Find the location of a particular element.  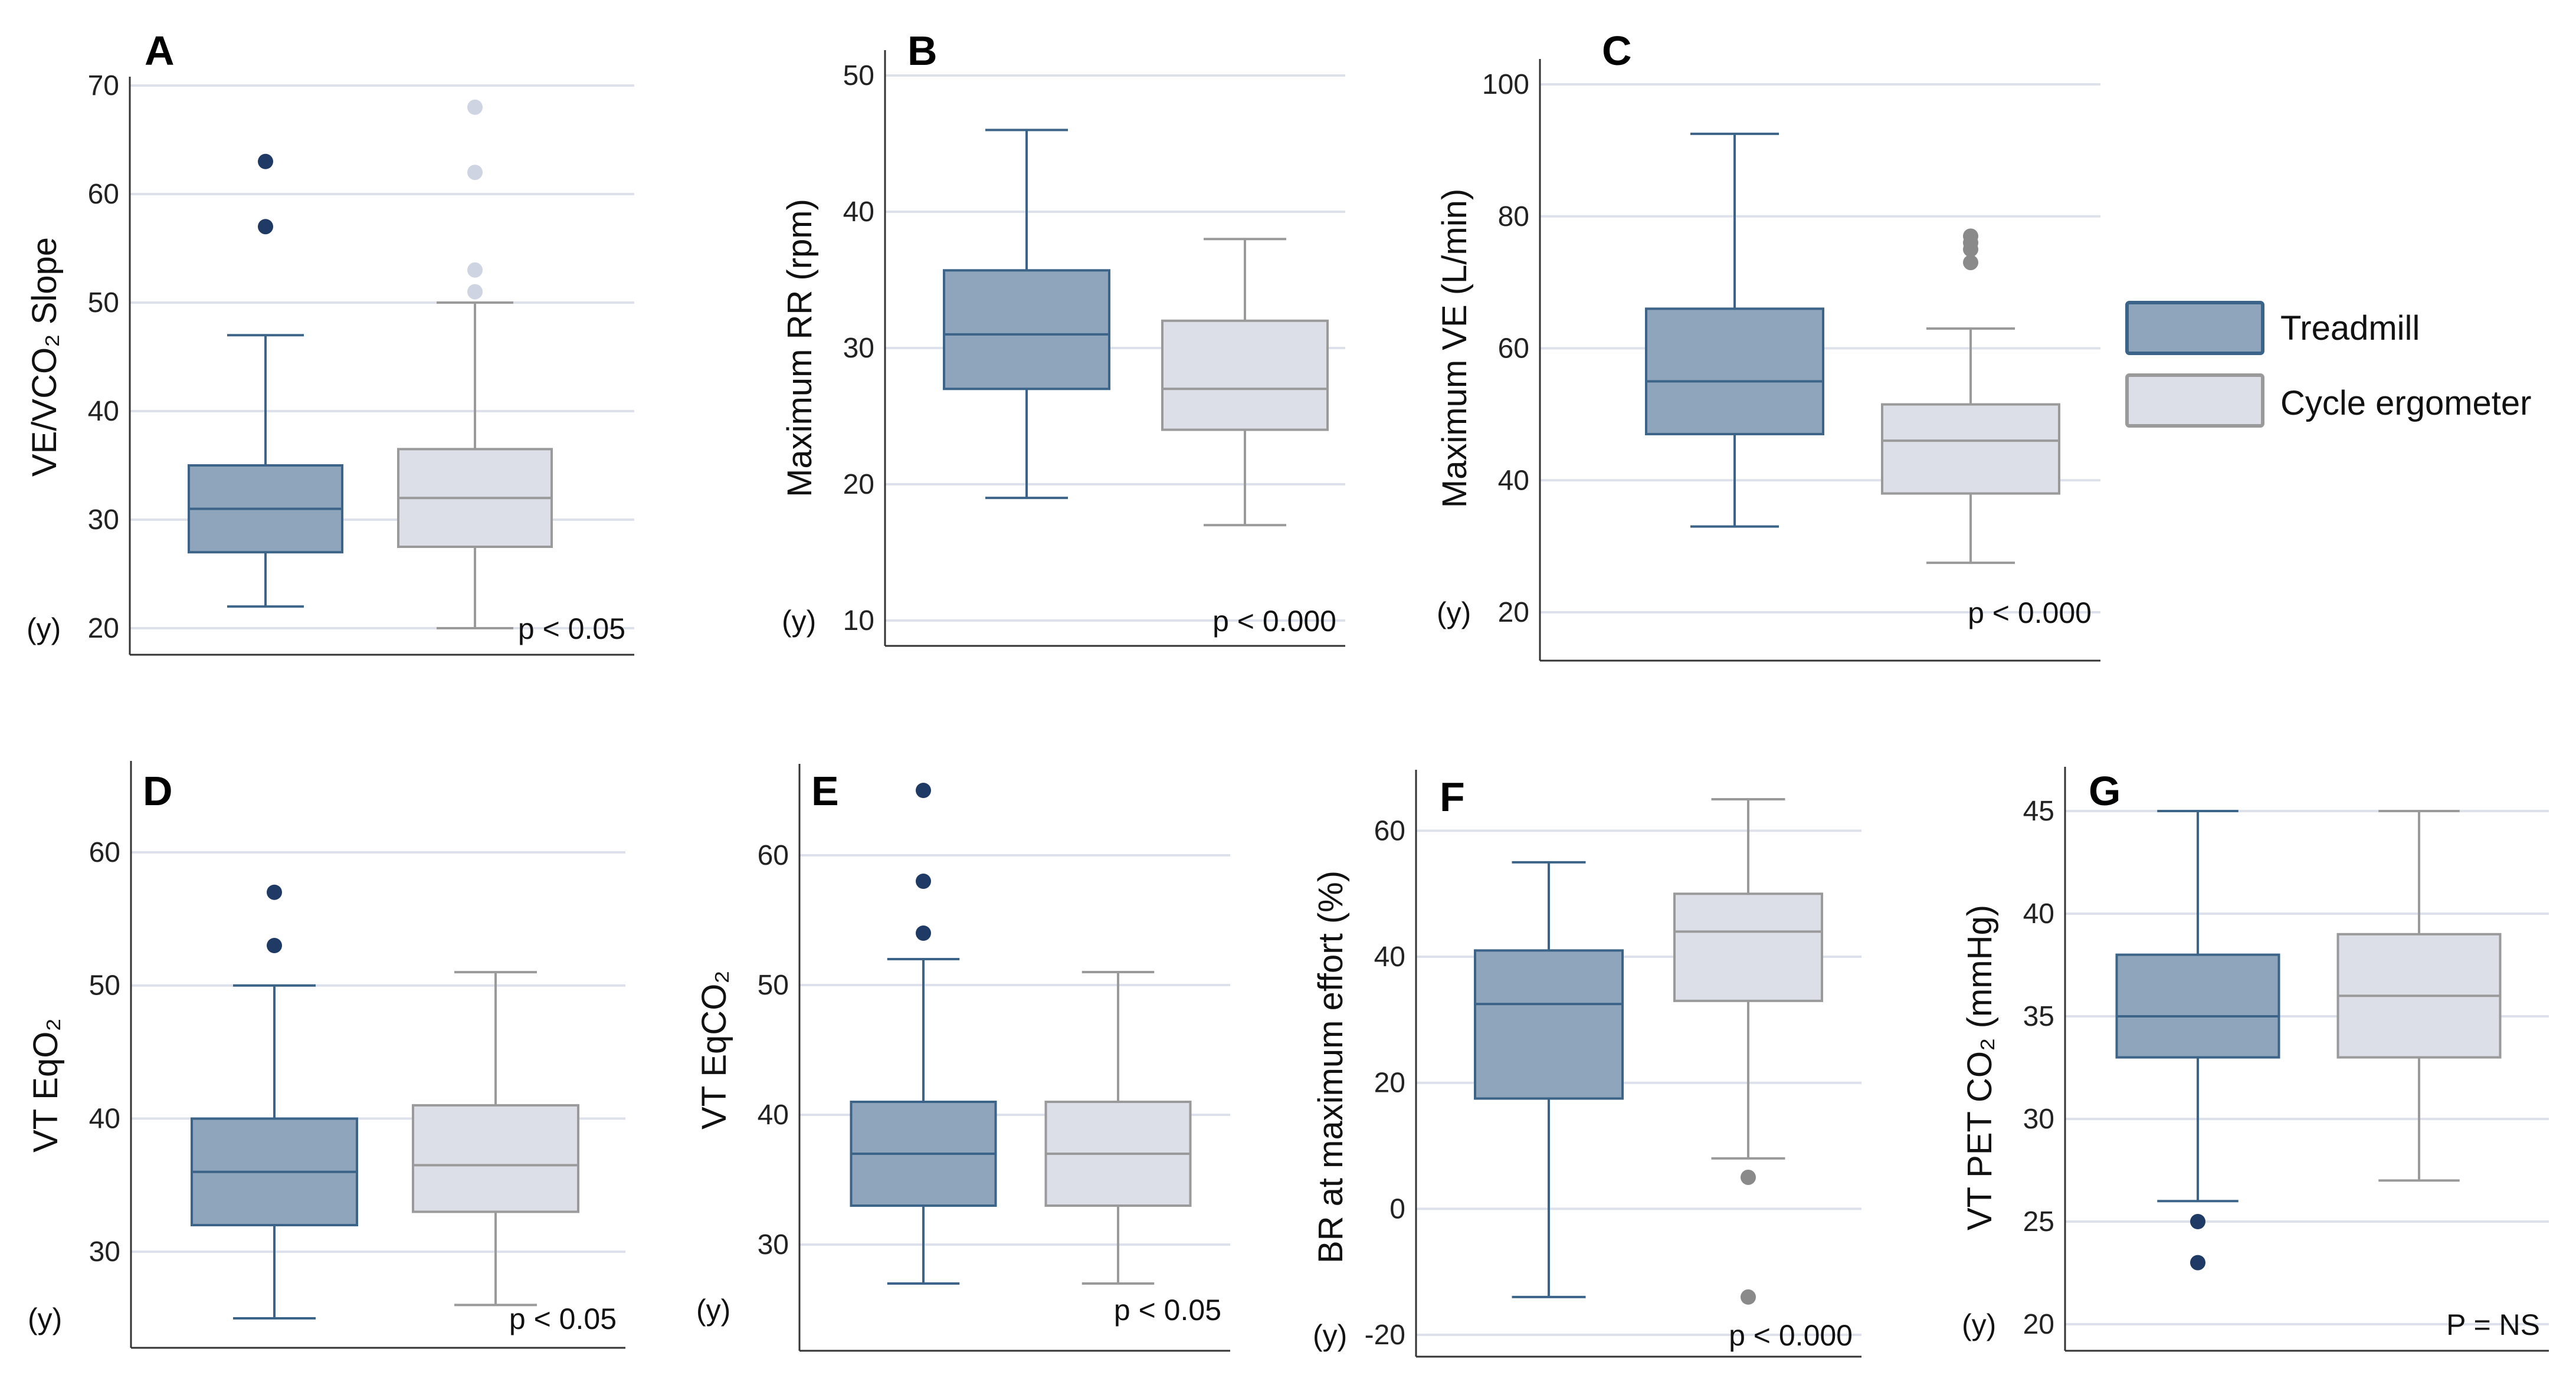

panel-label: D is located at coordinates (158, 791).